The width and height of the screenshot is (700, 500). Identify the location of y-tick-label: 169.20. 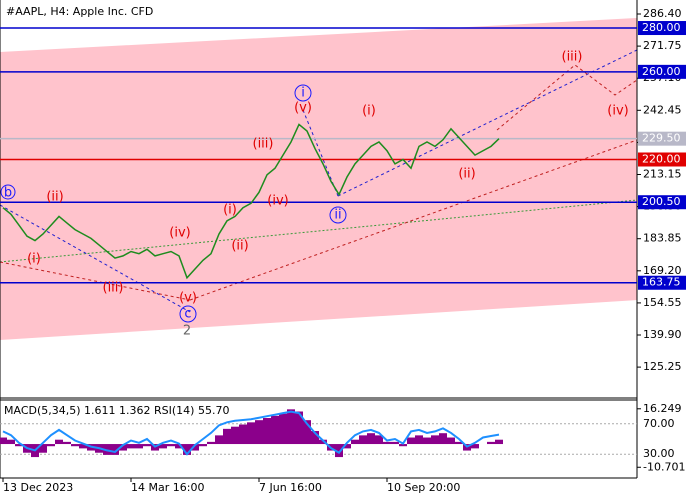
(662, 270).